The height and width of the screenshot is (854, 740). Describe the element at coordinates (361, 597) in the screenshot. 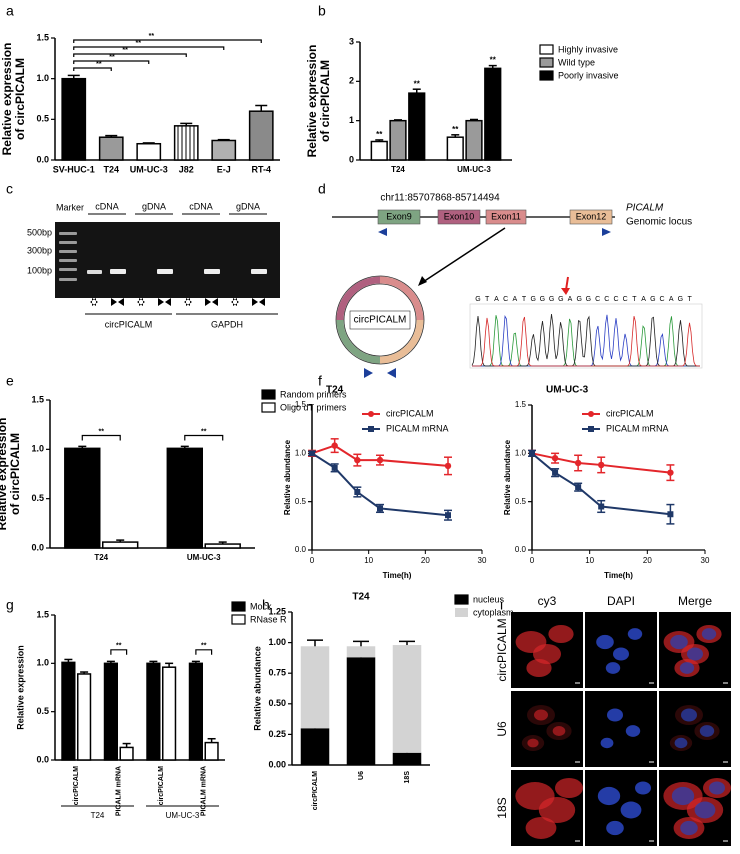

I see `chart-title: T24` at that location.